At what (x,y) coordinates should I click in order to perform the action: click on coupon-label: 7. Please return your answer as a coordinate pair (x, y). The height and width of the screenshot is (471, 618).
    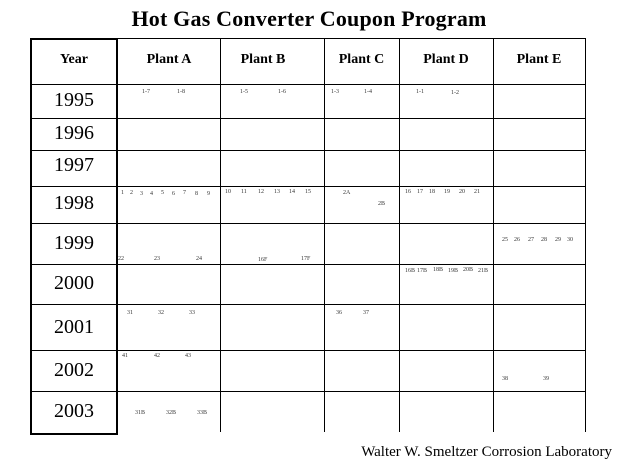
    Looking at the image, I should click on (184, 193).